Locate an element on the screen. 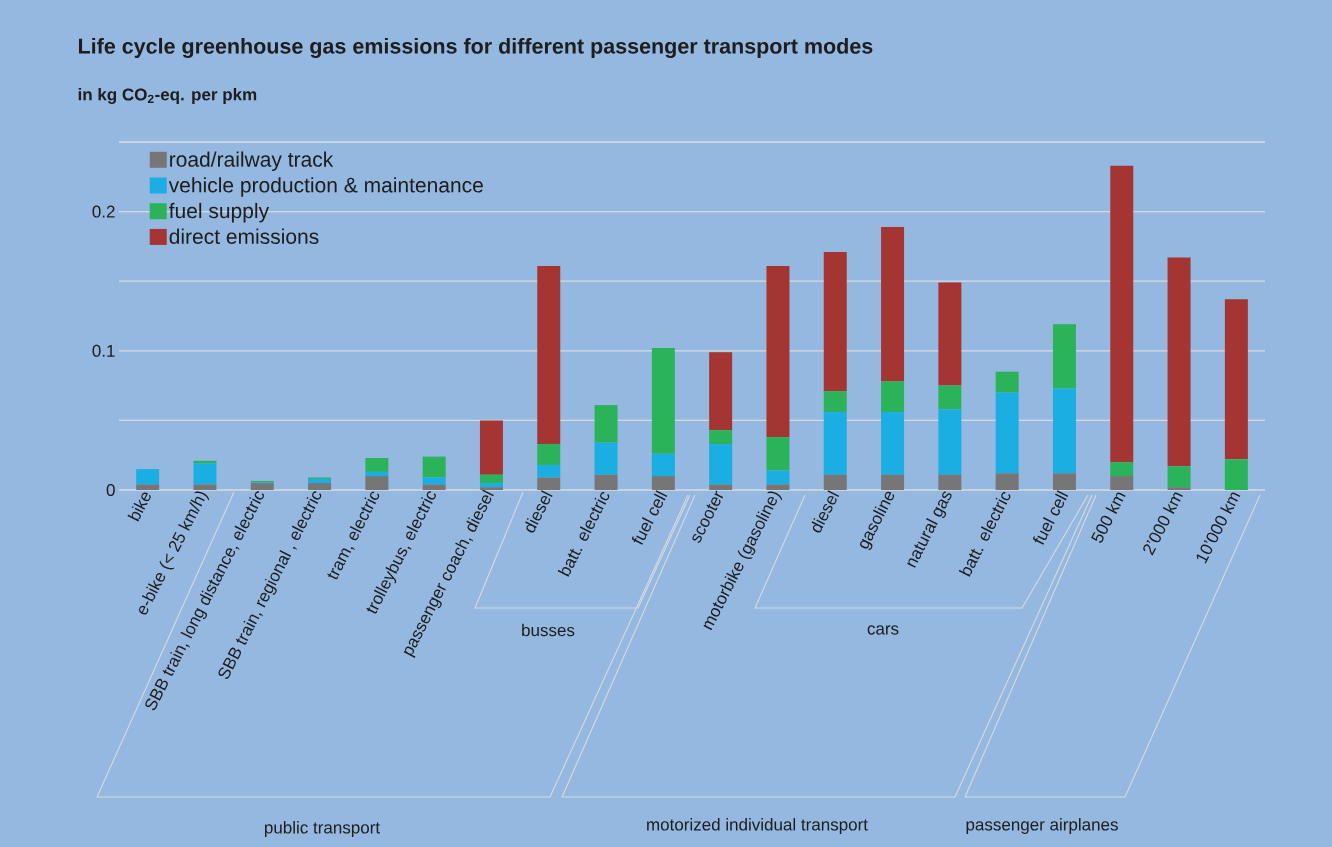  x-tick-label: bike is located at coordinates (139, 507).